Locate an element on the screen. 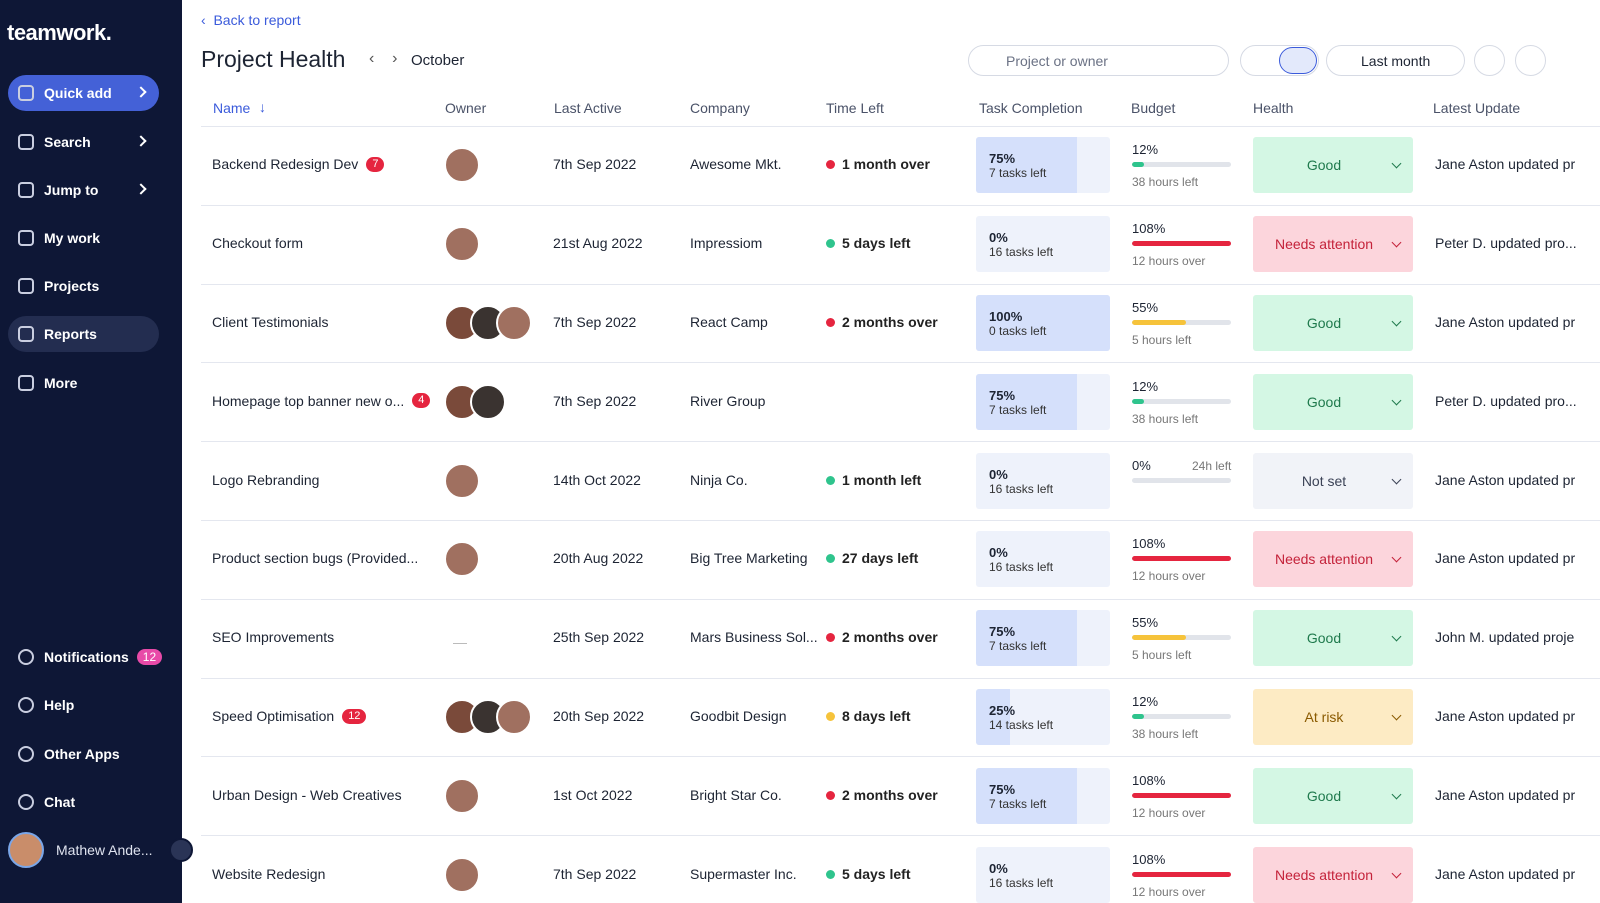 Image resolution: width=1600 pixels, height=903 pixels. task-box: 75% 7 tasks left is located at coordinates (1043, 638).